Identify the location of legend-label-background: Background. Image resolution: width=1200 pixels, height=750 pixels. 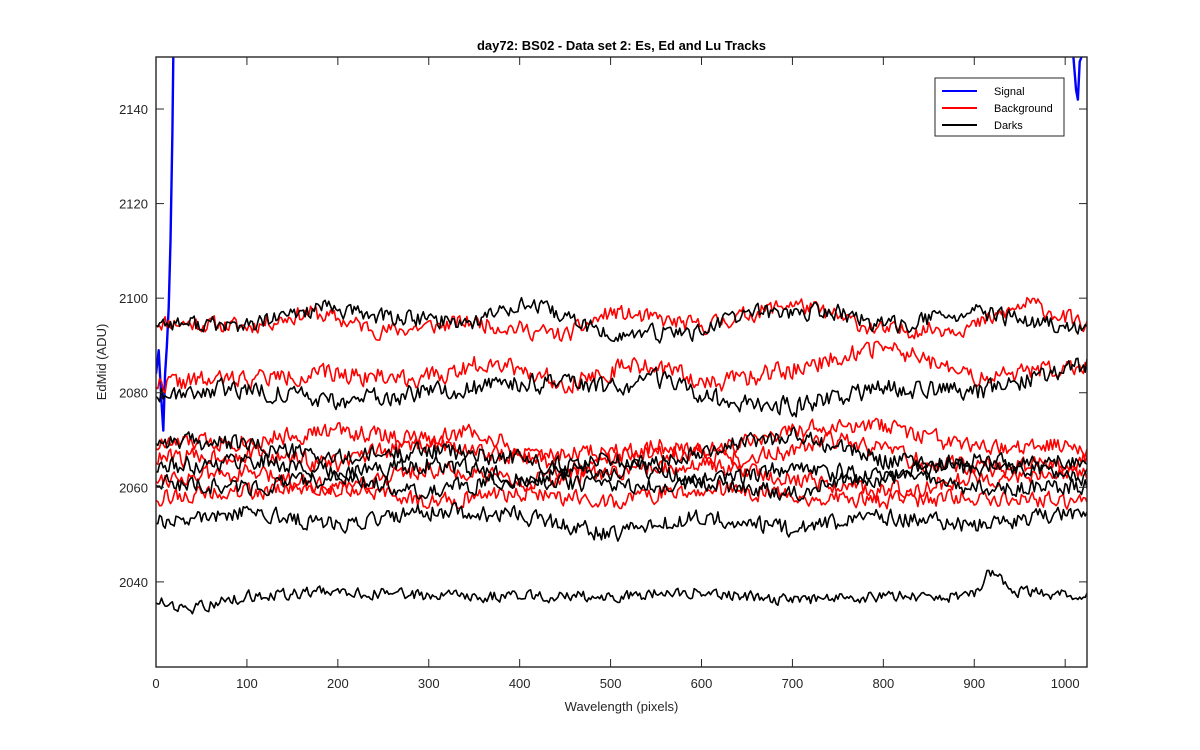
(1023, 109).